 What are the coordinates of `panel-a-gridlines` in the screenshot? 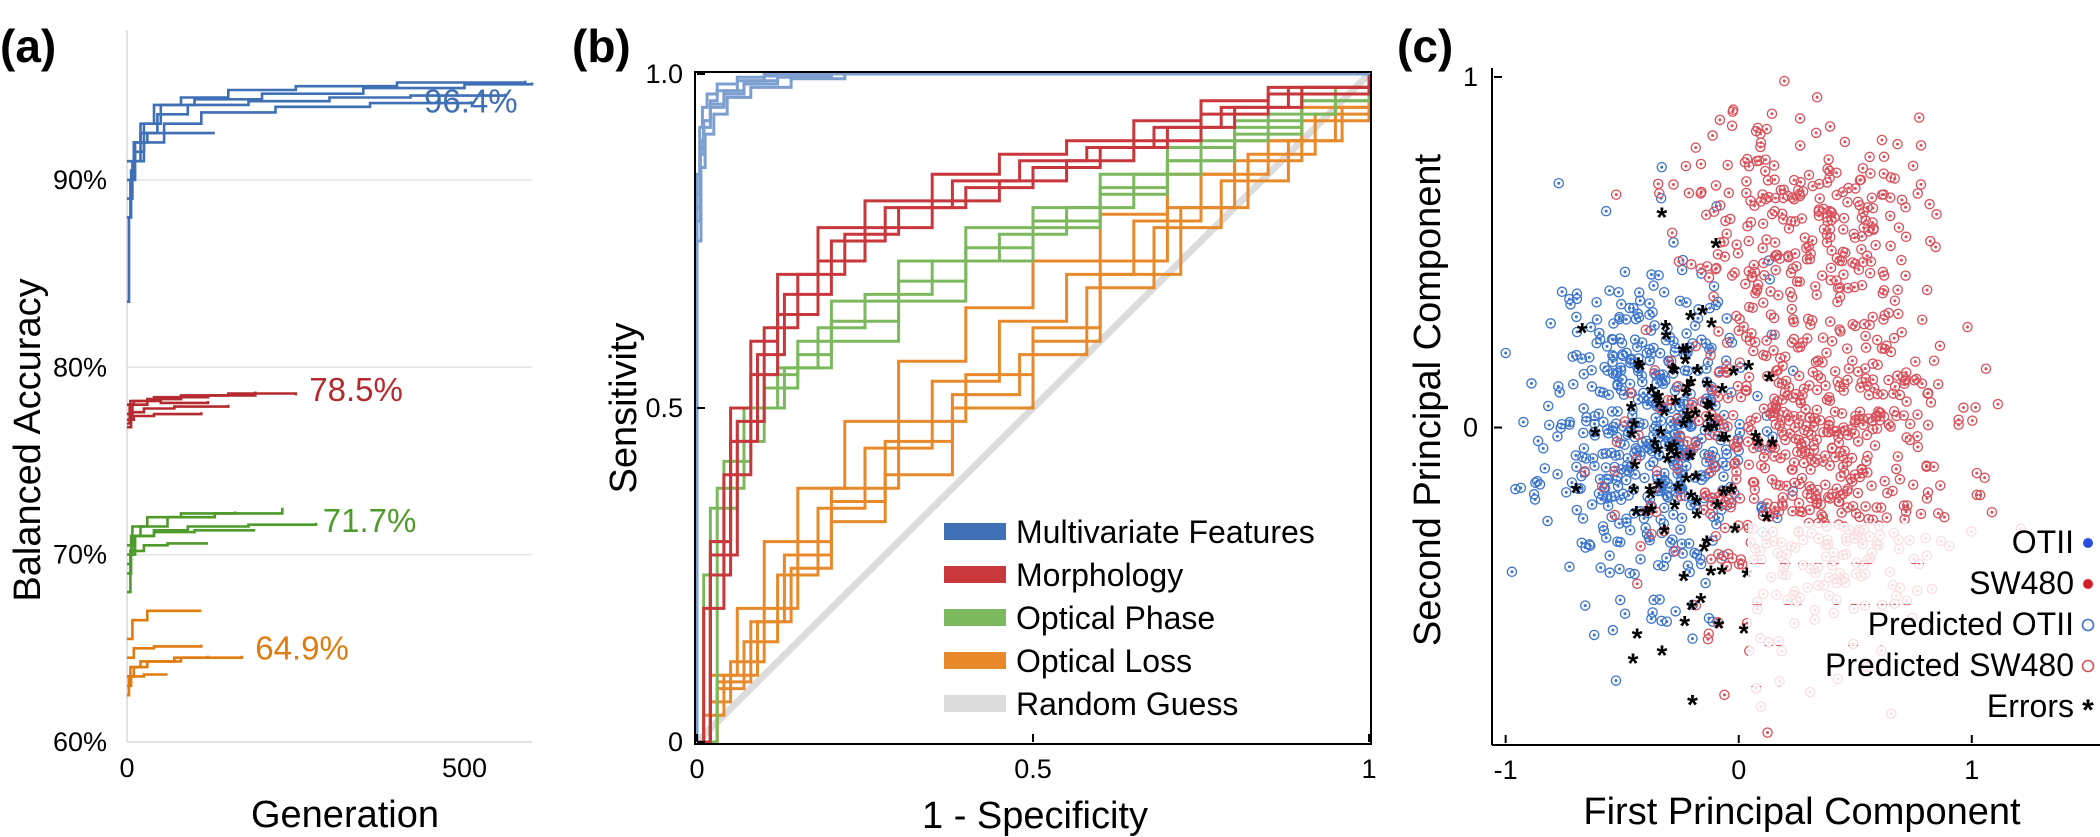 It's located at (329, 367).